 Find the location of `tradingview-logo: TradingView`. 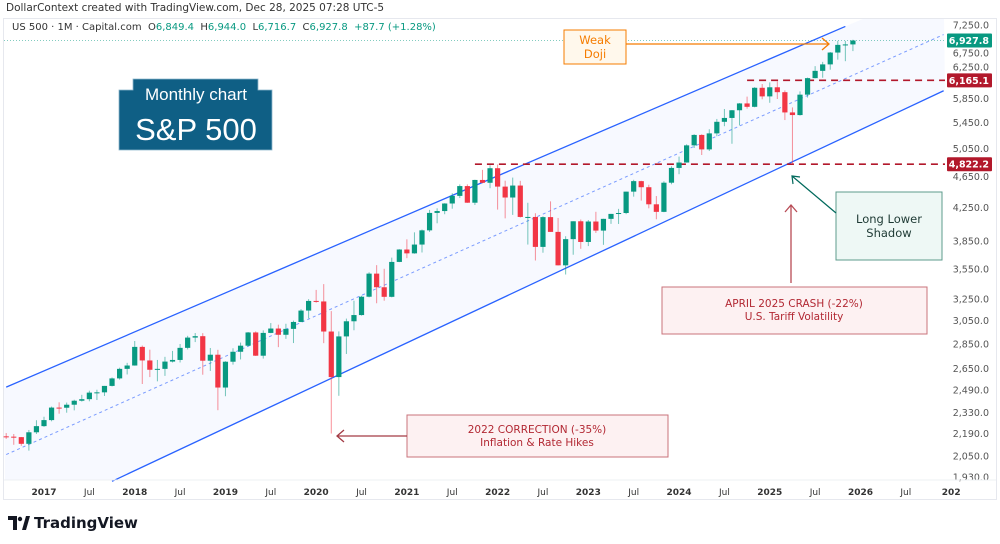

tradingview-logo: TradingView is located at coordinates (73, 523).